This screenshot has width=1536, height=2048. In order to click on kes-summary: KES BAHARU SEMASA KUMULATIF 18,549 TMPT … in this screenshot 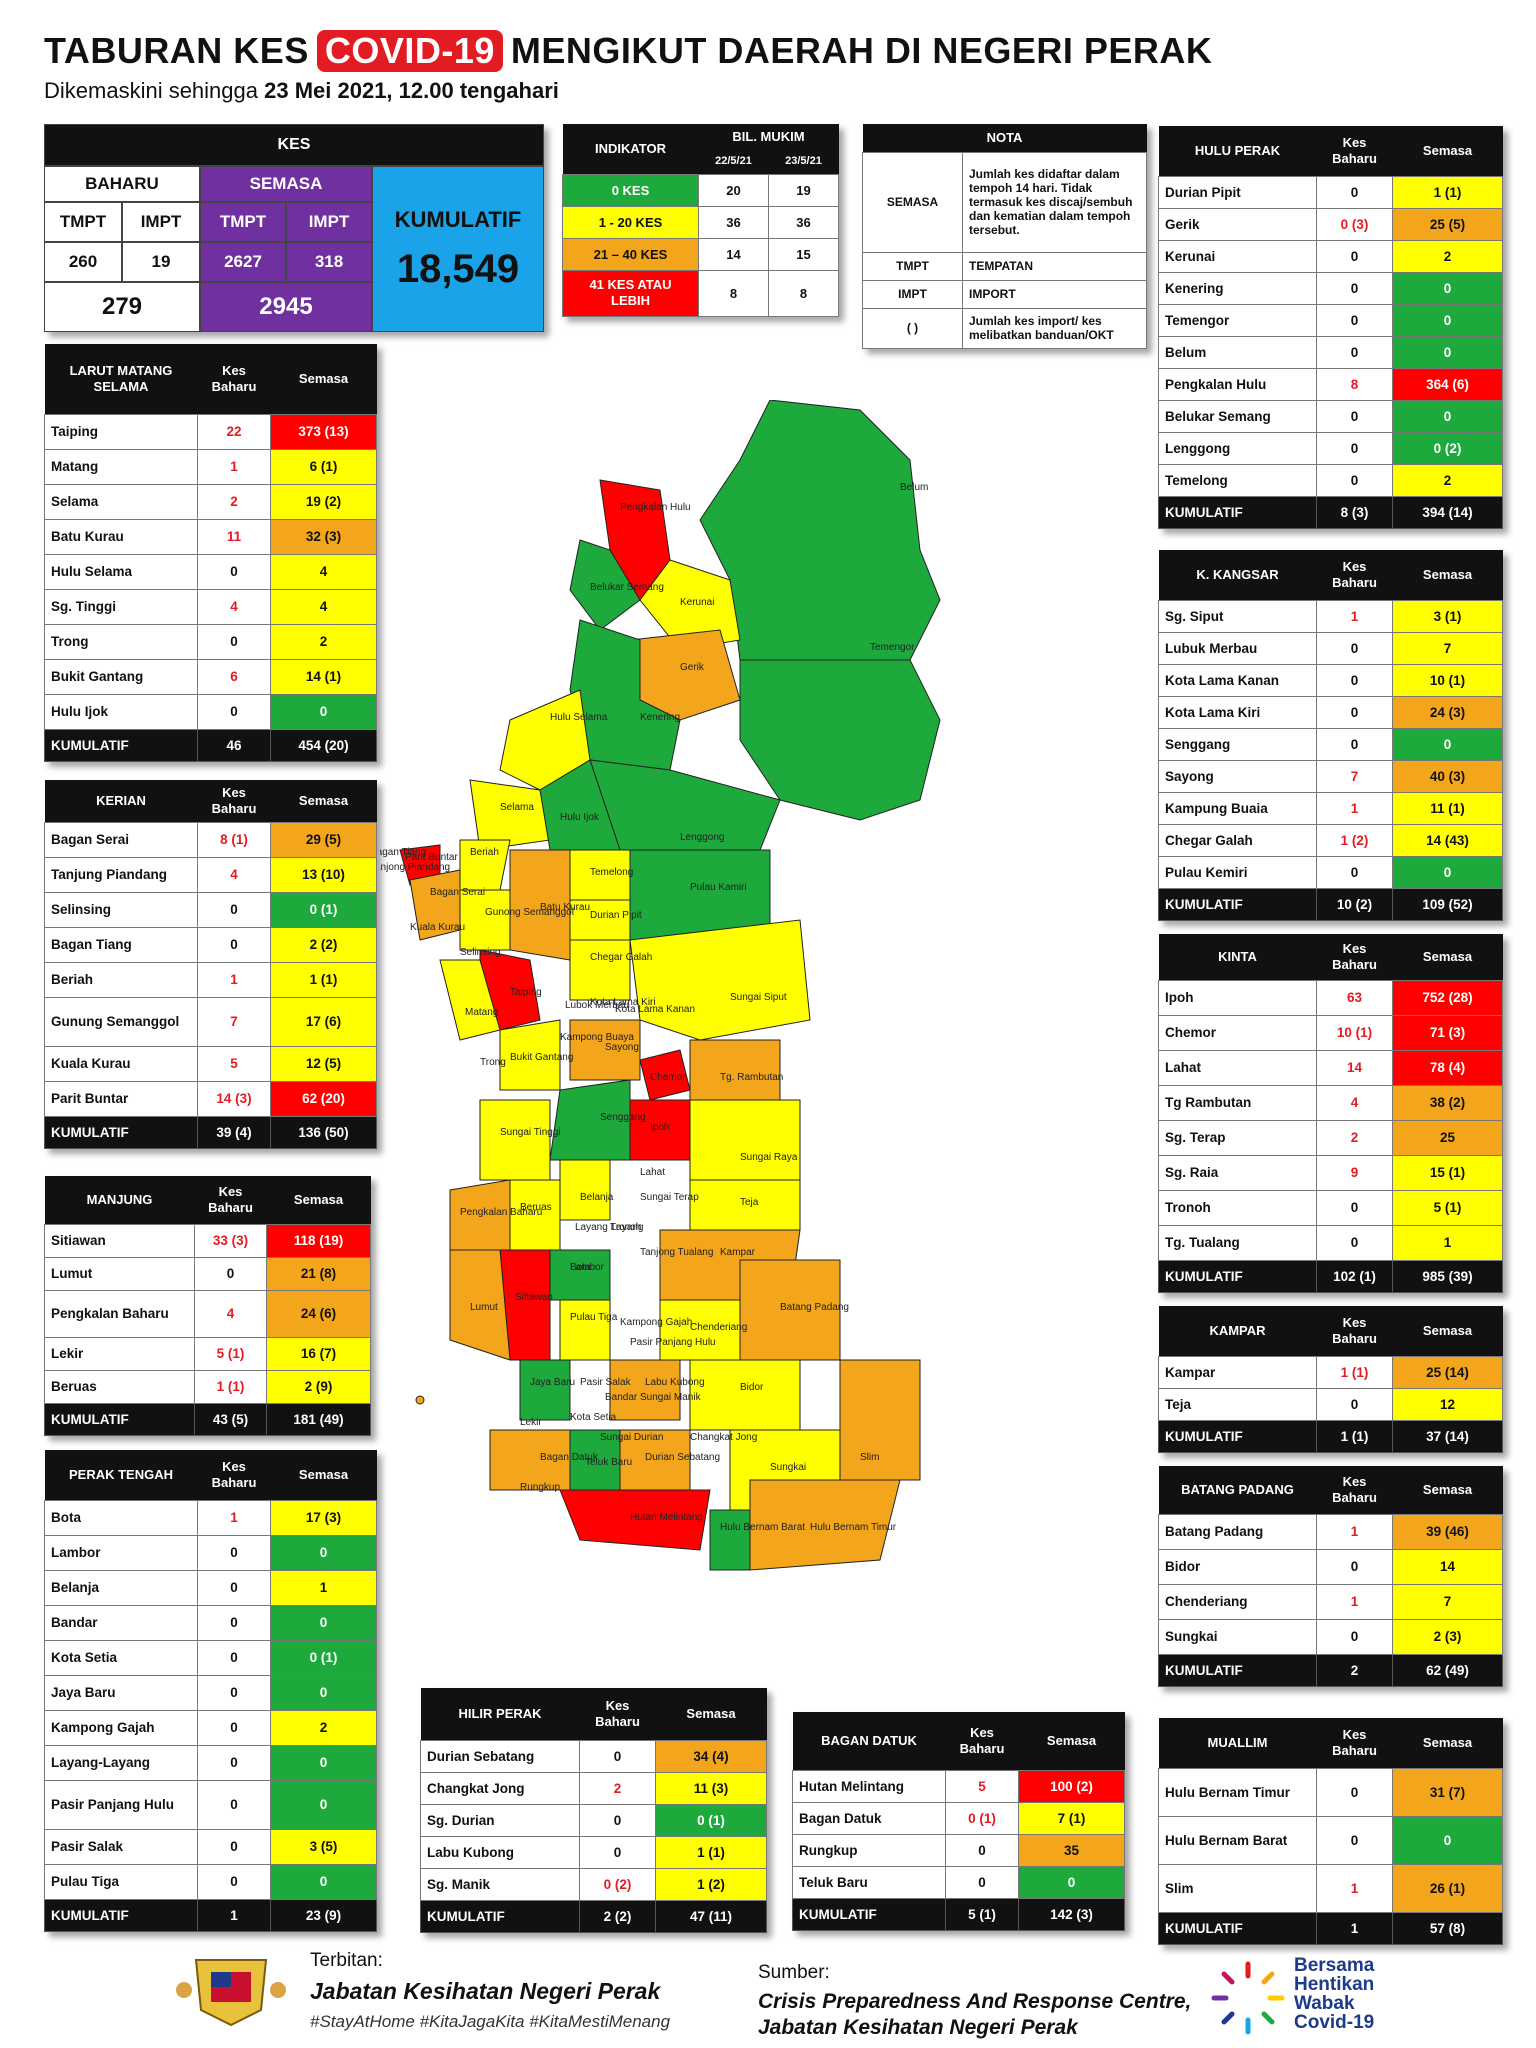, I will do `click(294, 228)`.